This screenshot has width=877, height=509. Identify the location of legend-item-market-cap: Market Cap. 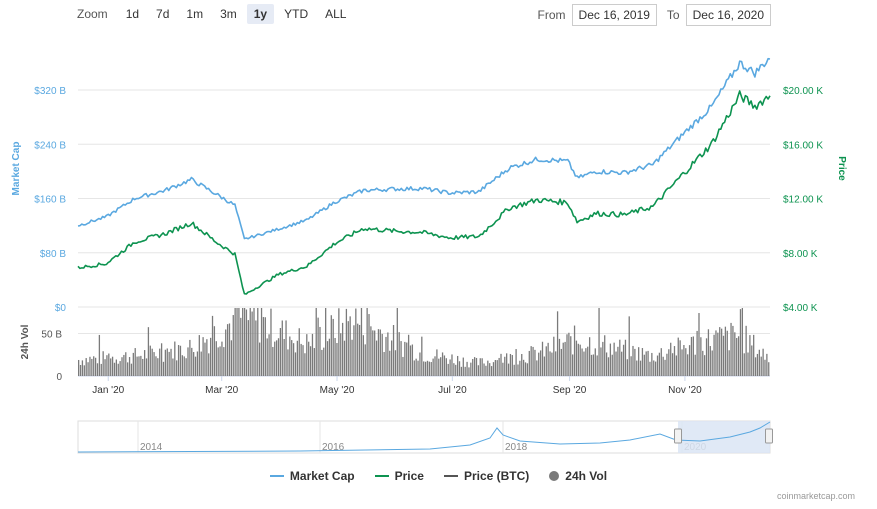
(312, 476).